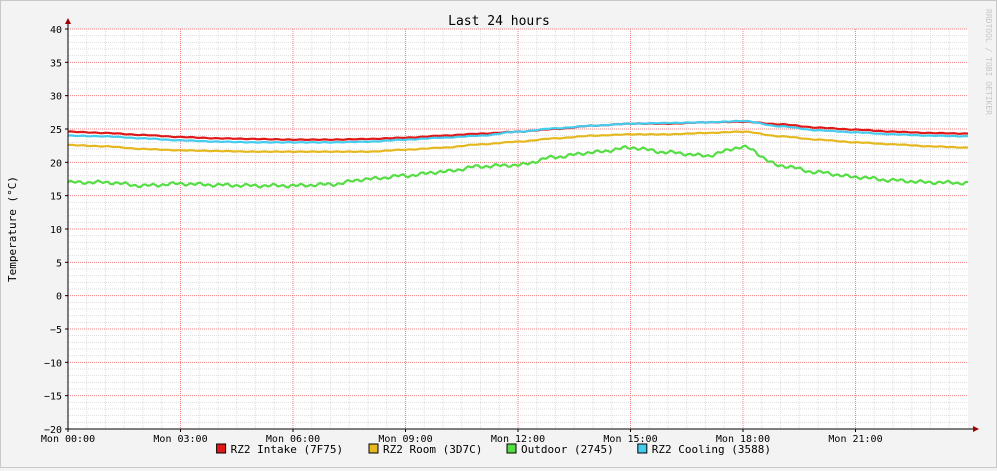 This screenshot has height=471, width=997. Describe the element at coordinates (56, 163) in the screenshot. I see `y-tick-label: 20` at that location.